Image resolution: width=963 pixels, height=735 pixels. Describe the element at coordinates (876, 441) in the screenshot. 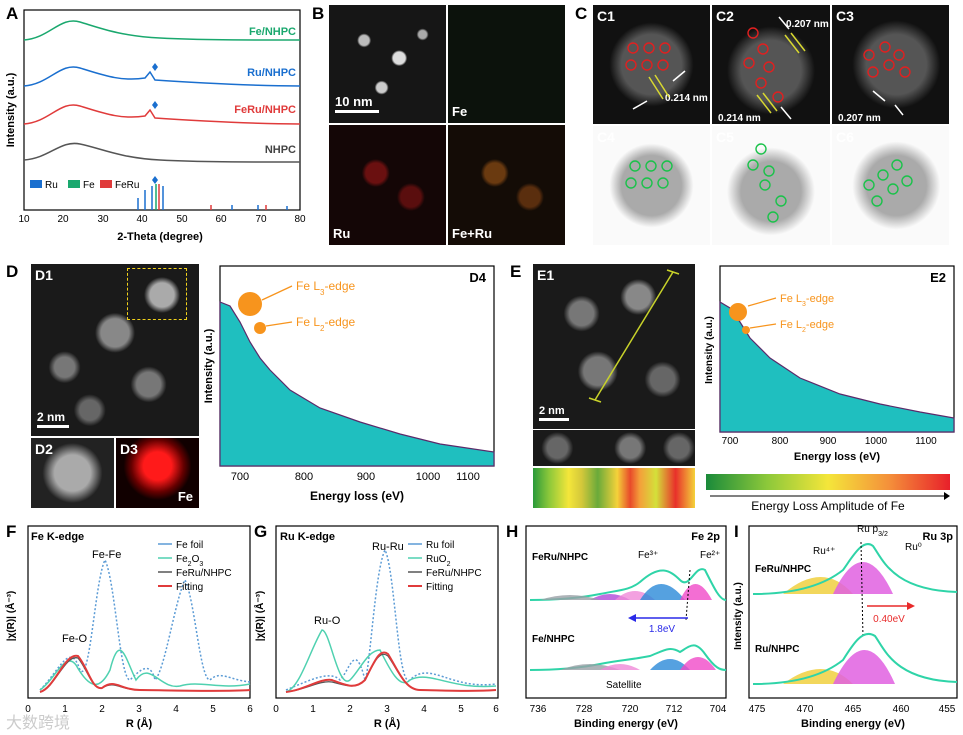

I see `e2-xtick: 1000` at that location.